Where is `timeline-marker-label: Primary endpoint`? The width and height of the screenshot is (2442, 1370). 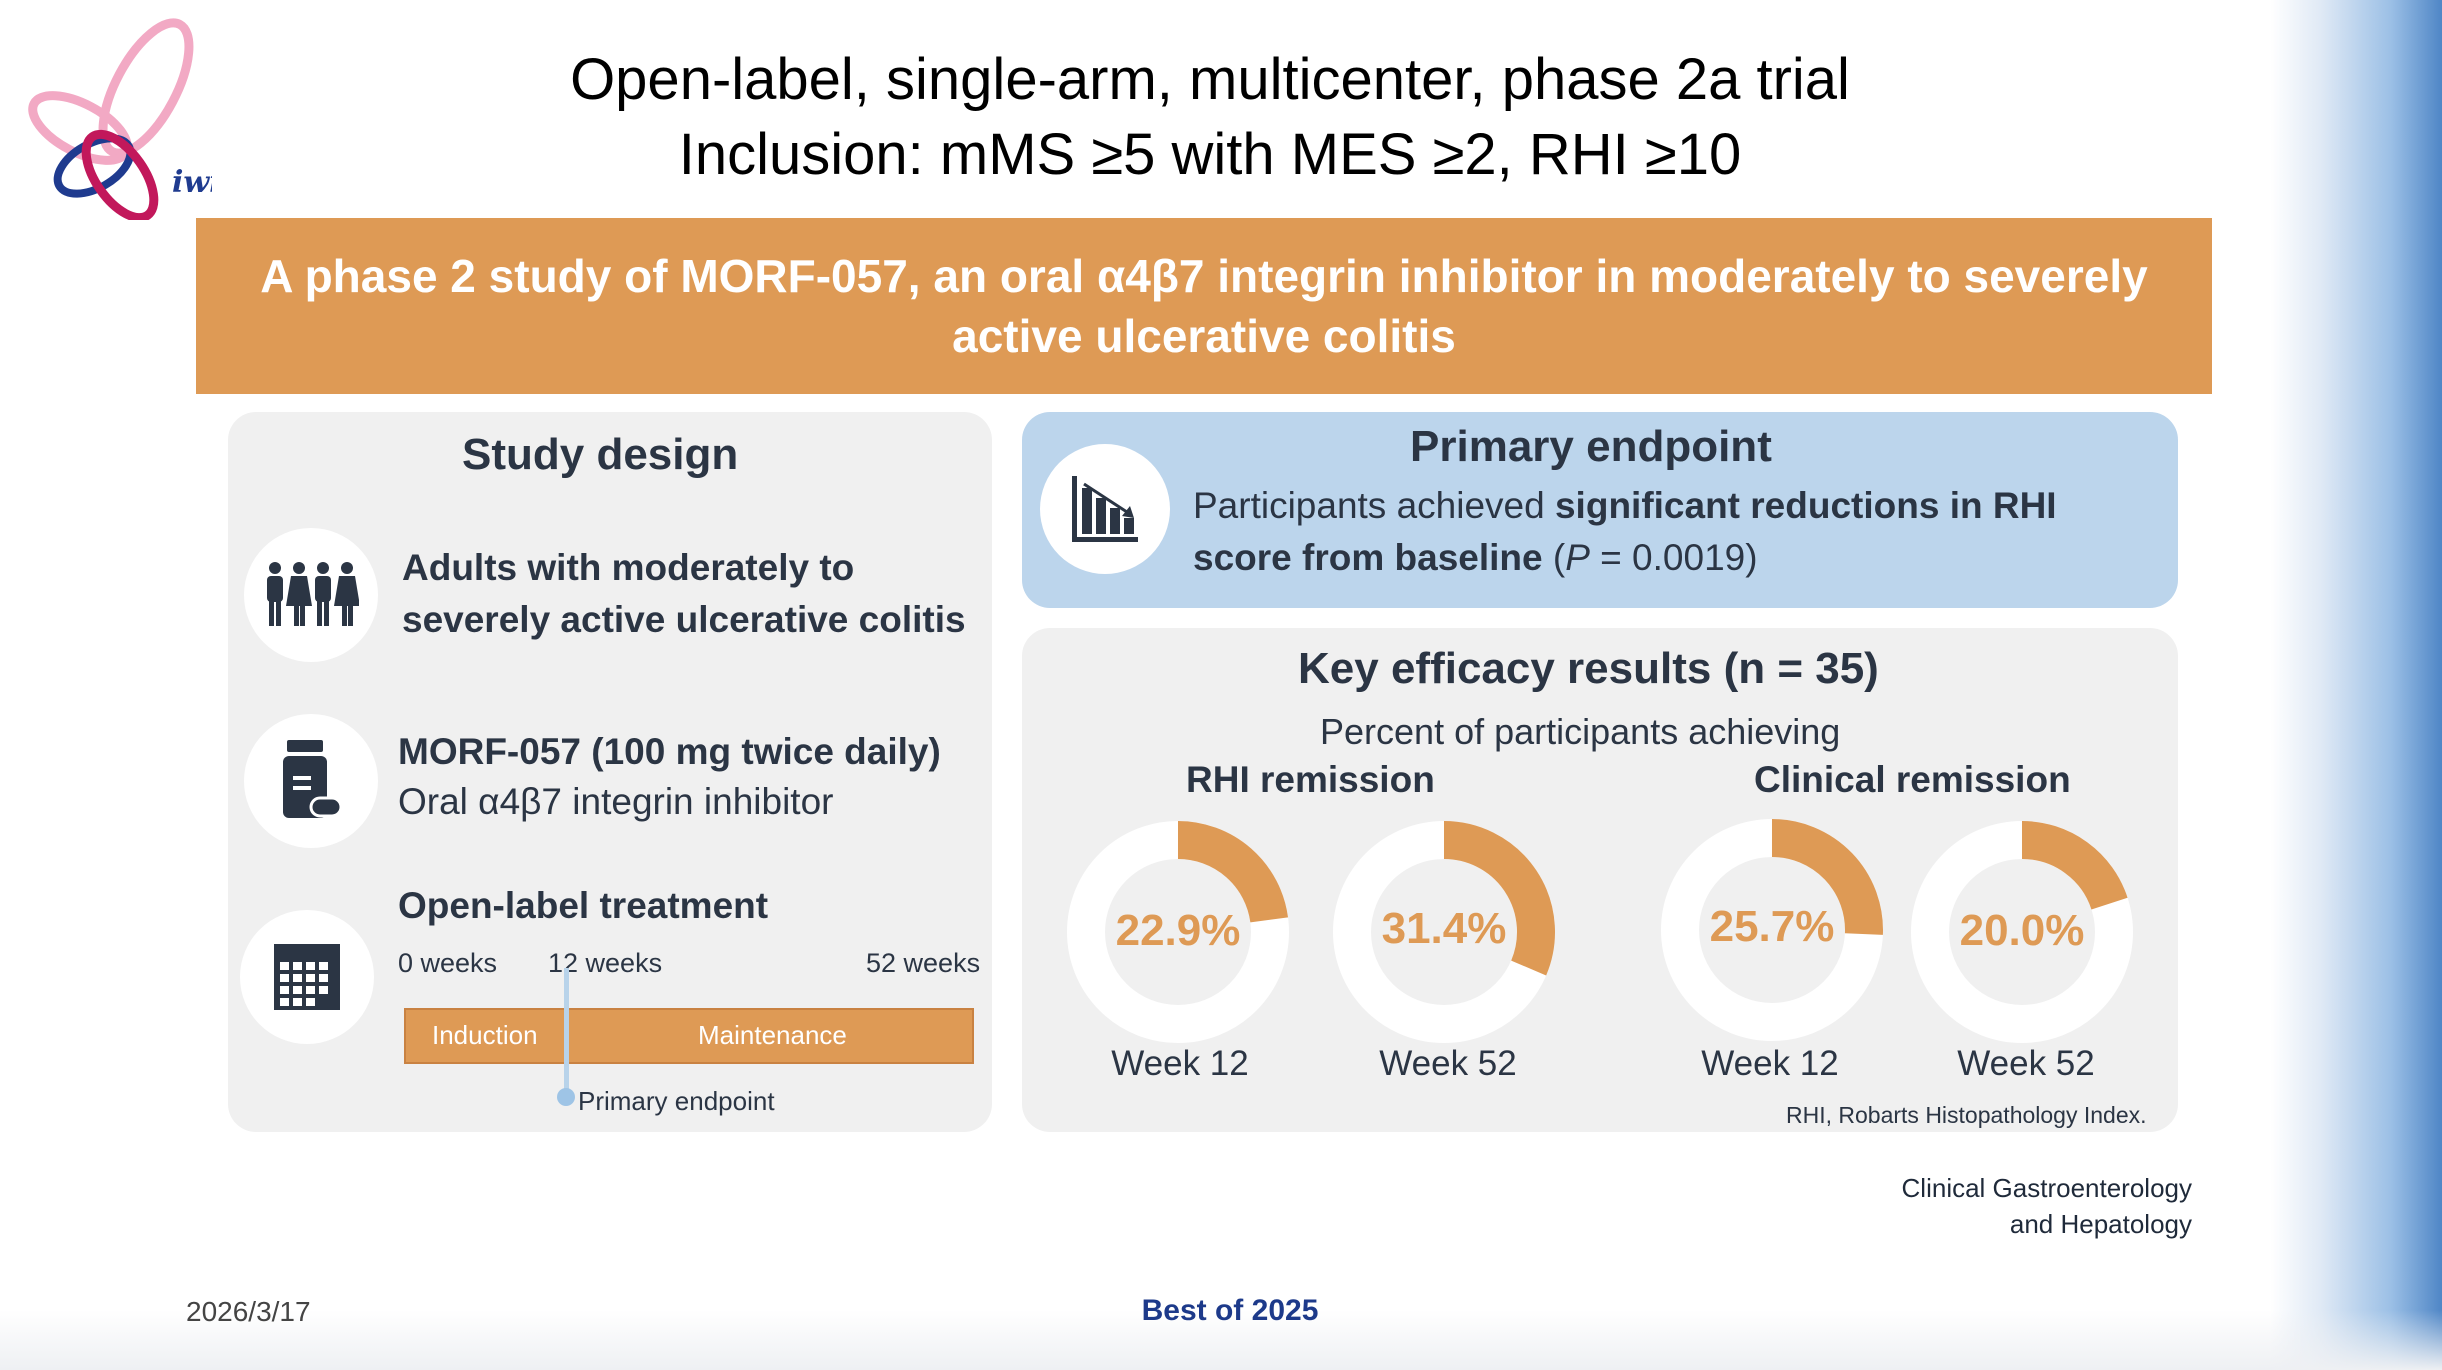 timeline-marker-label: Primary endpoint is located at coordinates (676, 1101).